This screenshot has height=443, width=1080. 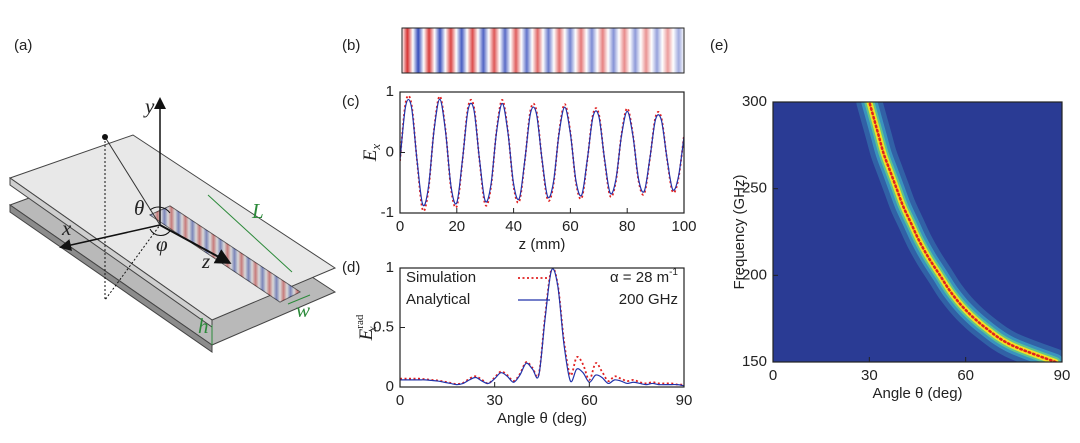 What do you see at coordinates (23, 45) in the screenshot?
I see `panel-label: (a)` at bounding box center [23, 45].